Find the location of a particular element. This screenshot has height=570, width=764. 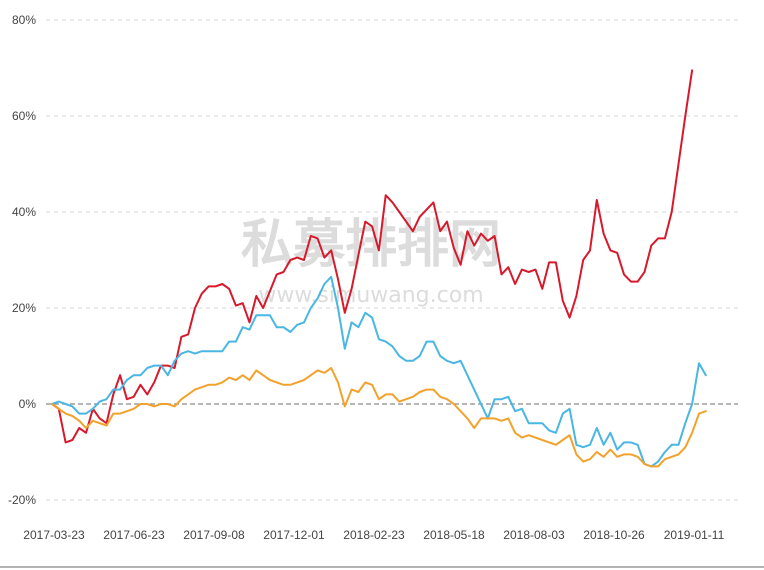

y-tick-label: 80% is located at coordinates (24, 20).